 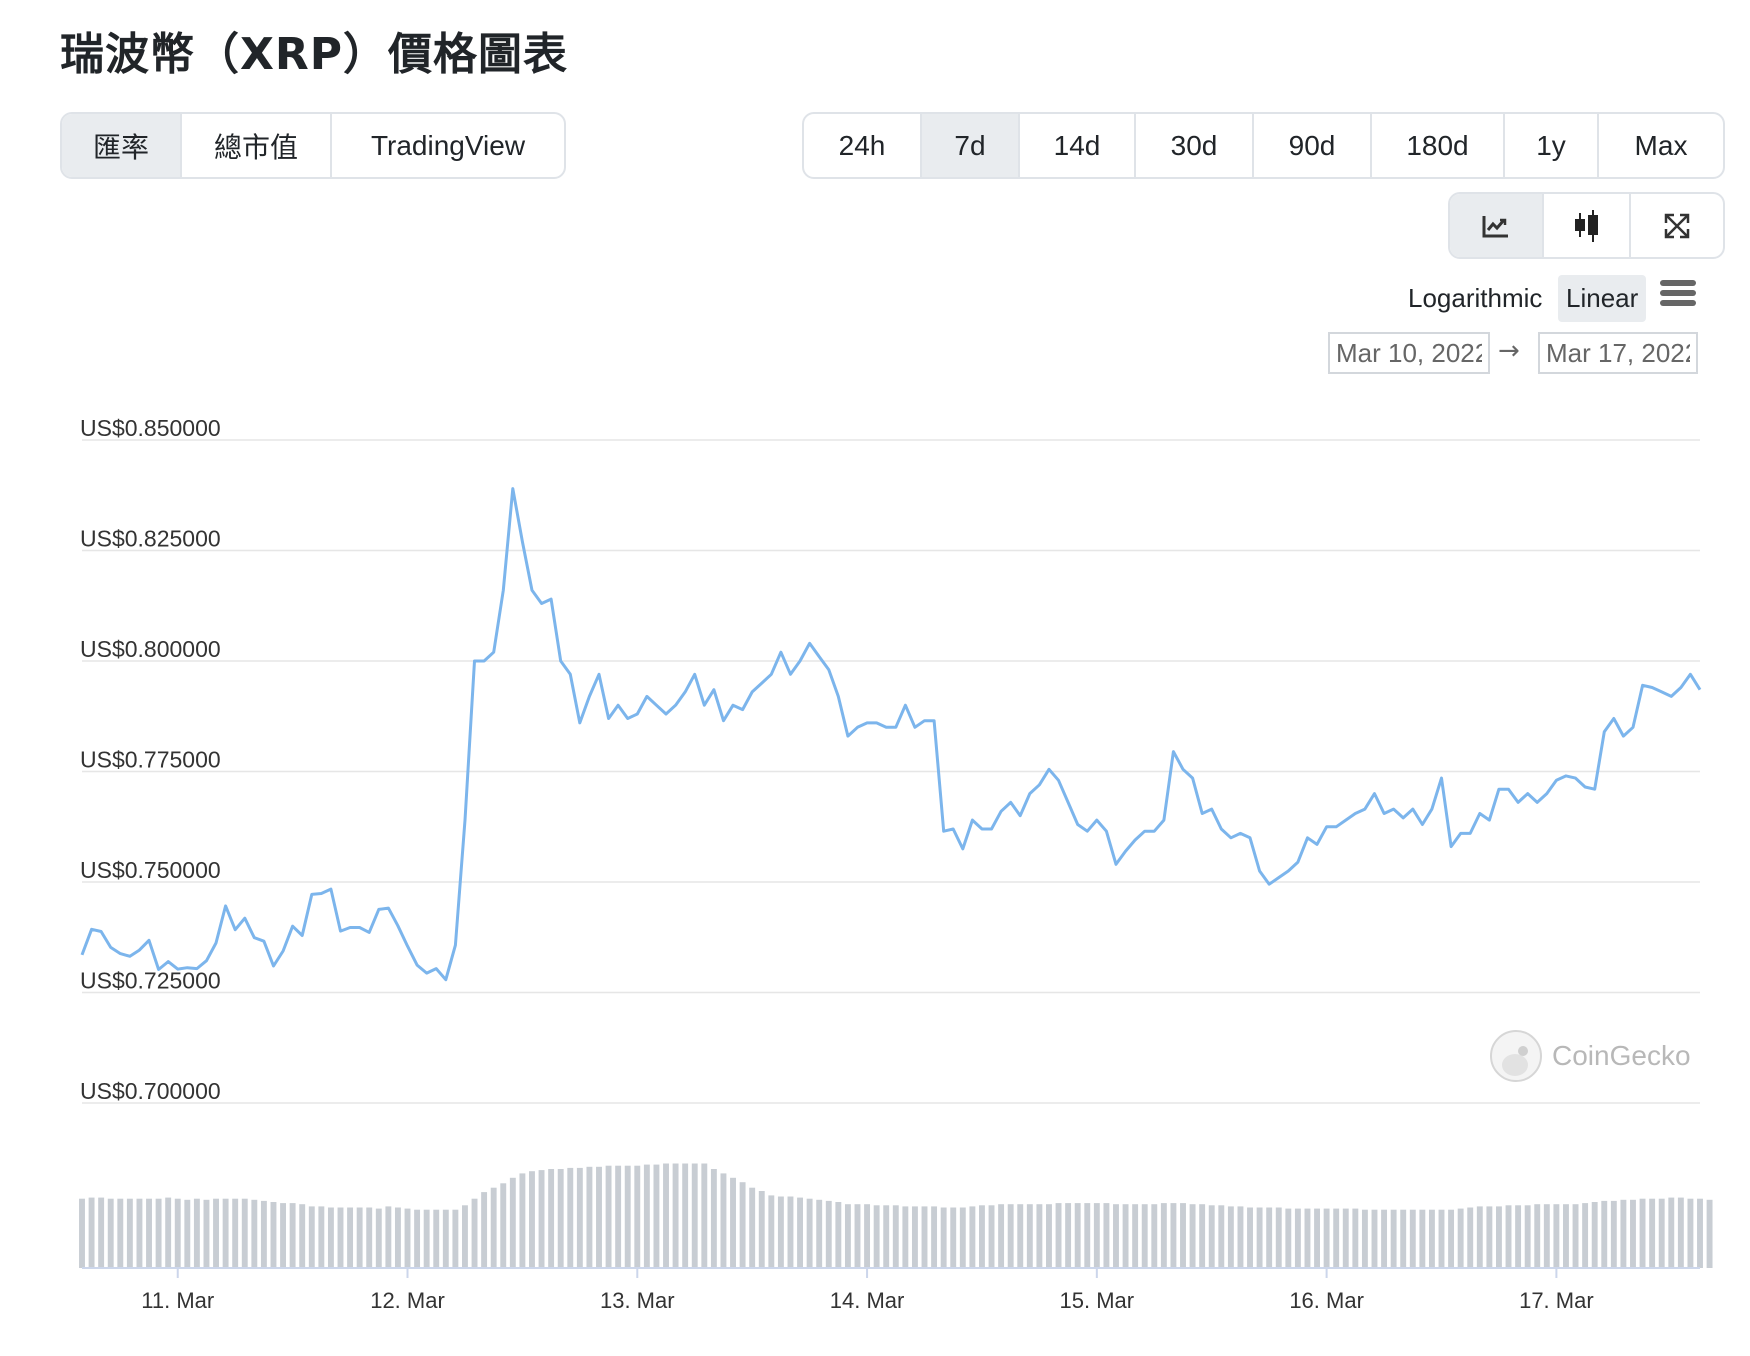 What do you see at coordinates (1195, 145) in the screenshot?
I see `period-30d-button: 30d` at bounding box center [1195, 145].